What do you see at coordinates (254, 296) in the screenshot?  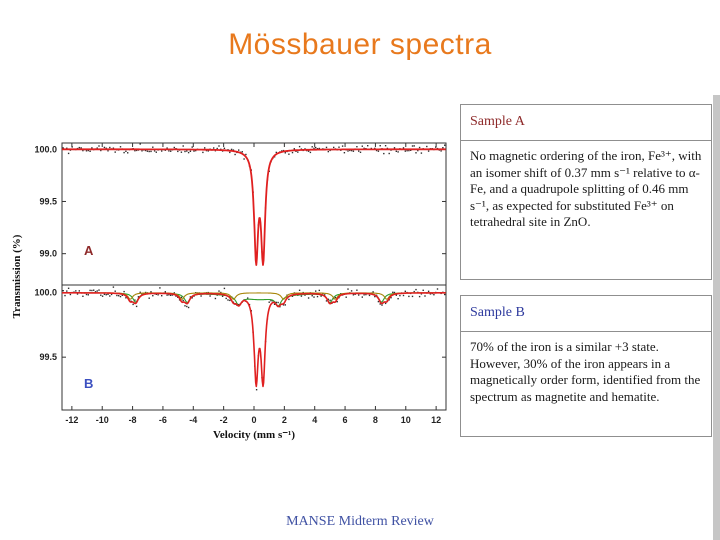 I see `panel-B-curve-sextet-hematite` at bounding box center [254, 296].